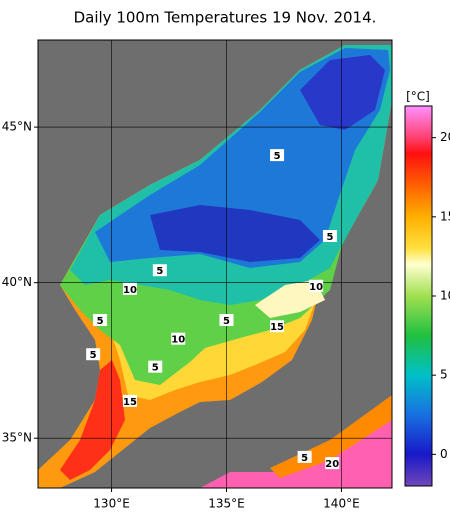 The image size is (450, 530). What do you see at coordinates (418, 97) in the screenshot?
I see `colorbar-label: [°C]` at bounding box center [418, 97].